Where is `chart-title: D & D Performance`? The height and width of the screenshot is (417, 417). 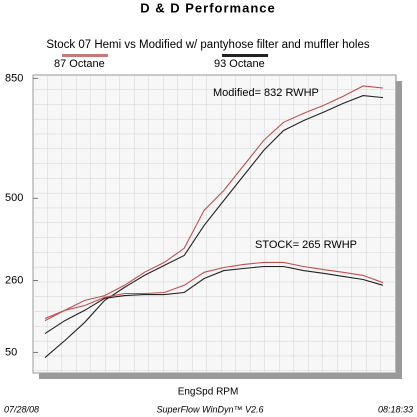
chart-title: D & D Performance is located at coordinates (207, 7).